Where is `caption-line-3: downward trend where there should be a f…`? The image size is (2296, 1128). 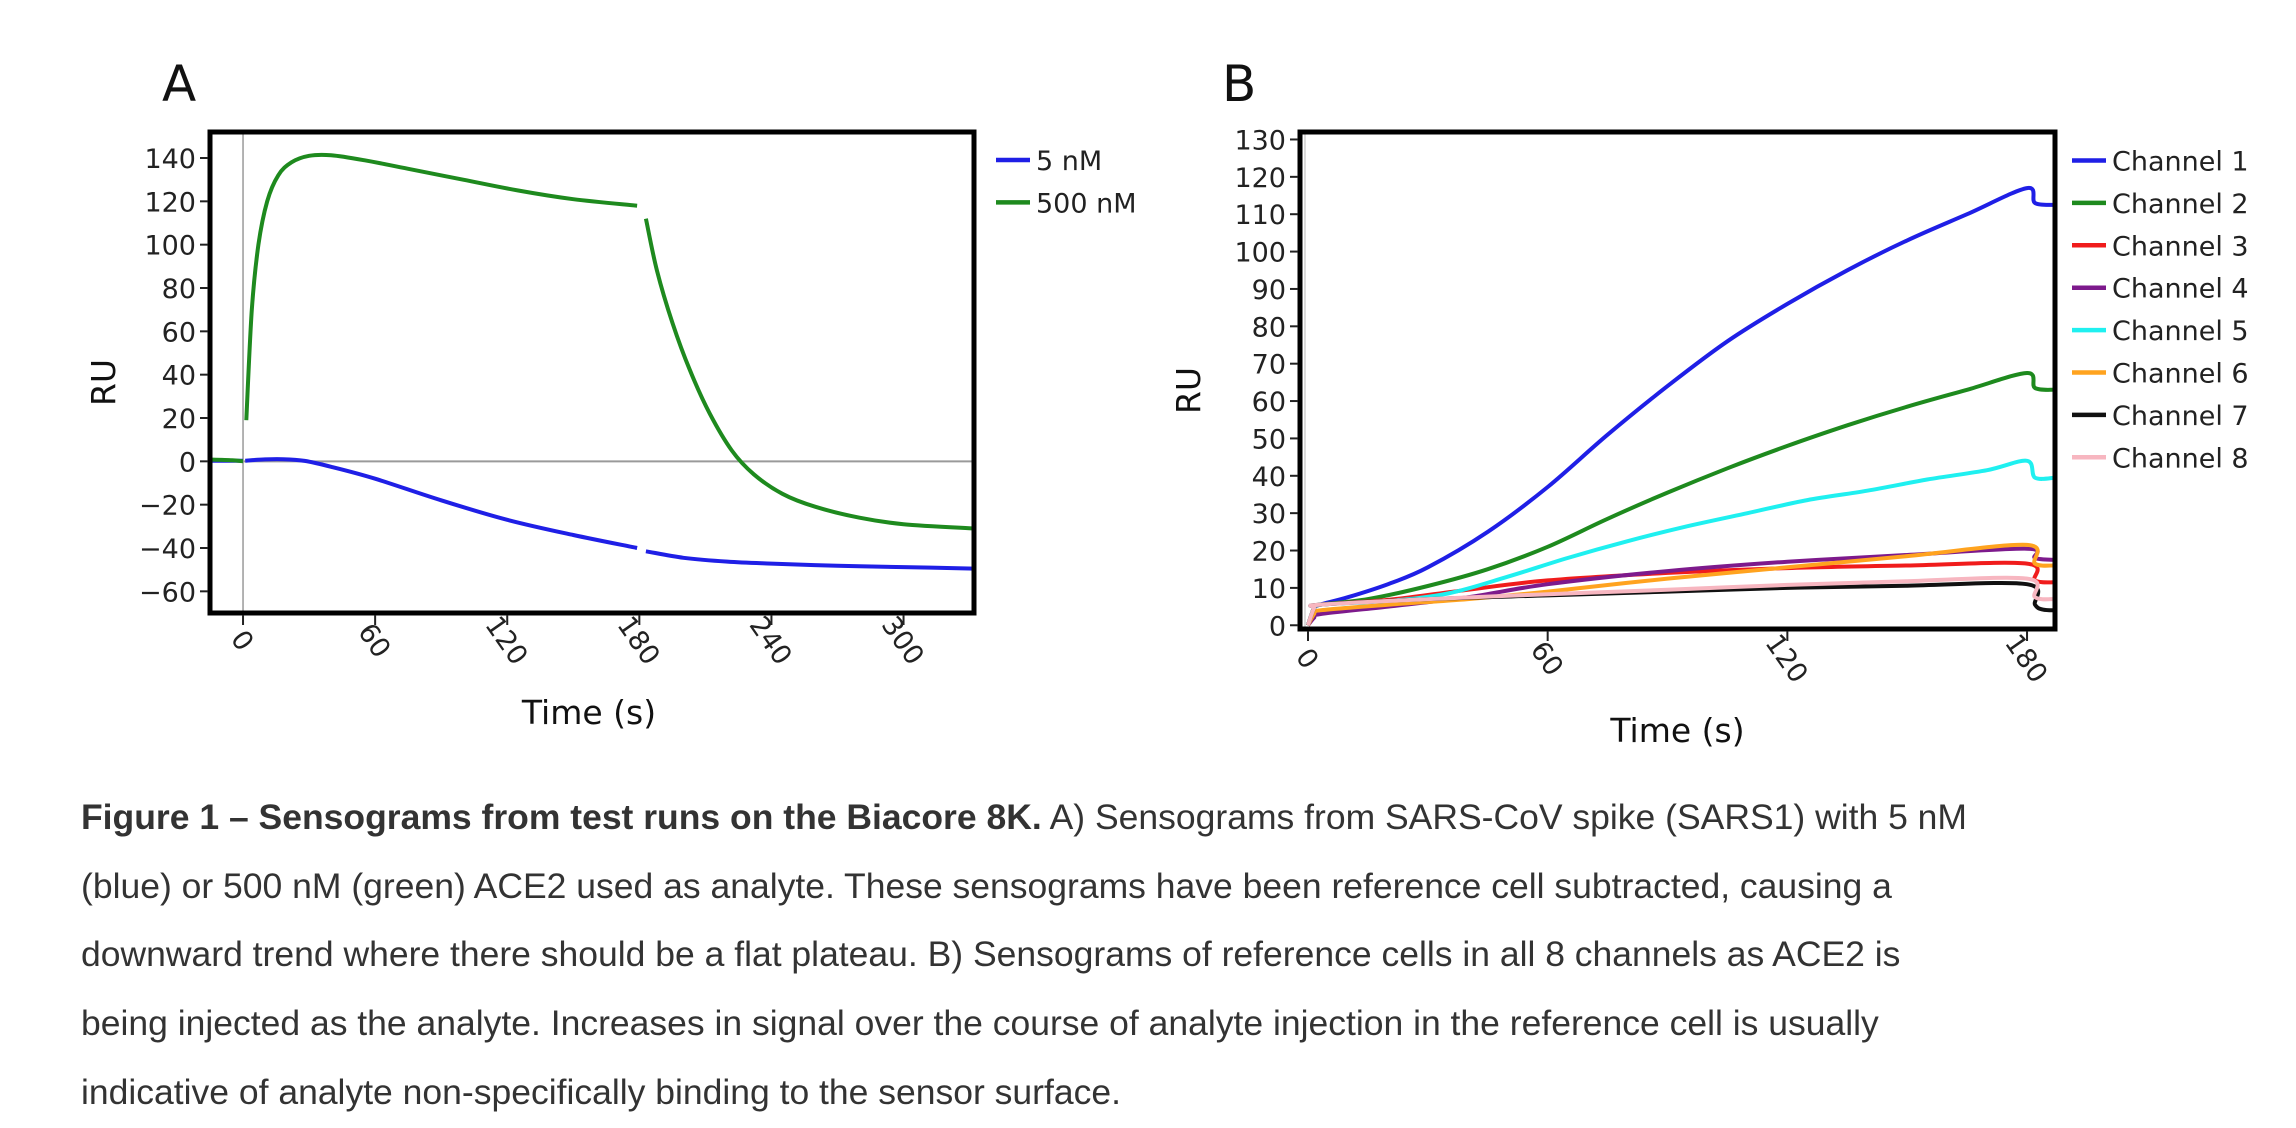
caption-line-3: downward trend where there should be a f… is located at coordinates (991, 954).